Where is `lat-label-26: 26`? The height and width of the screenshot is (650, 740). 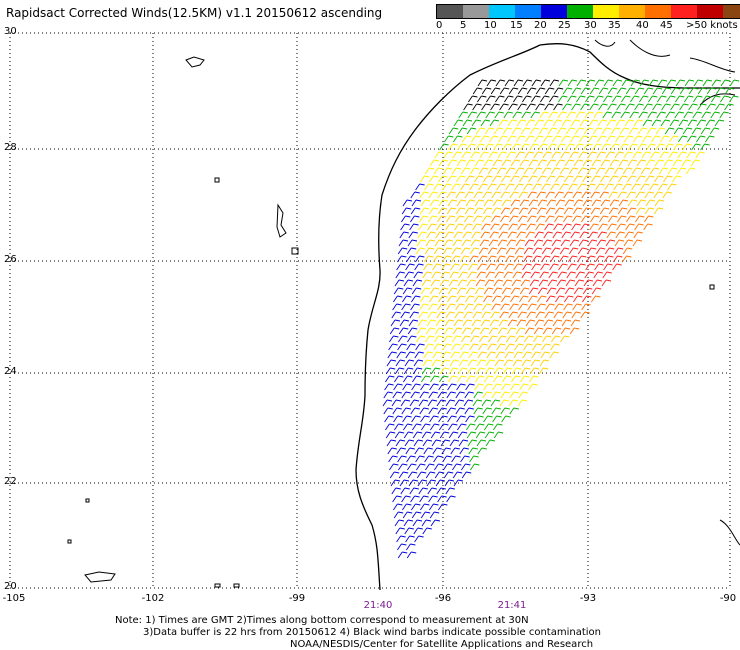 lat-label-26: 26 is located at coordinates (10, 259).